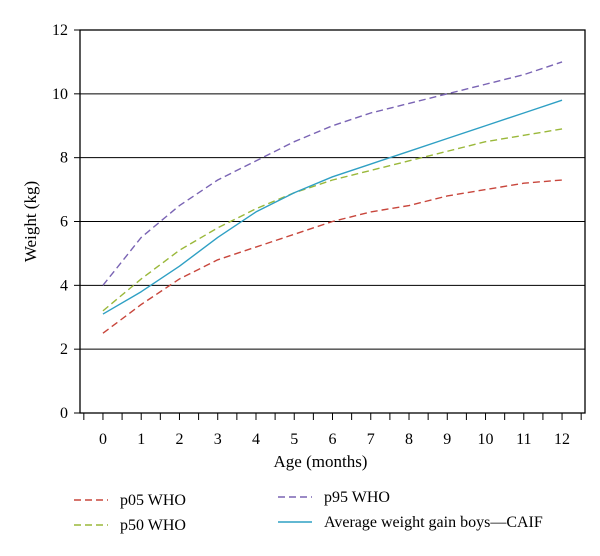  I want to click on x-tick-label: 4, so click(256, 439).